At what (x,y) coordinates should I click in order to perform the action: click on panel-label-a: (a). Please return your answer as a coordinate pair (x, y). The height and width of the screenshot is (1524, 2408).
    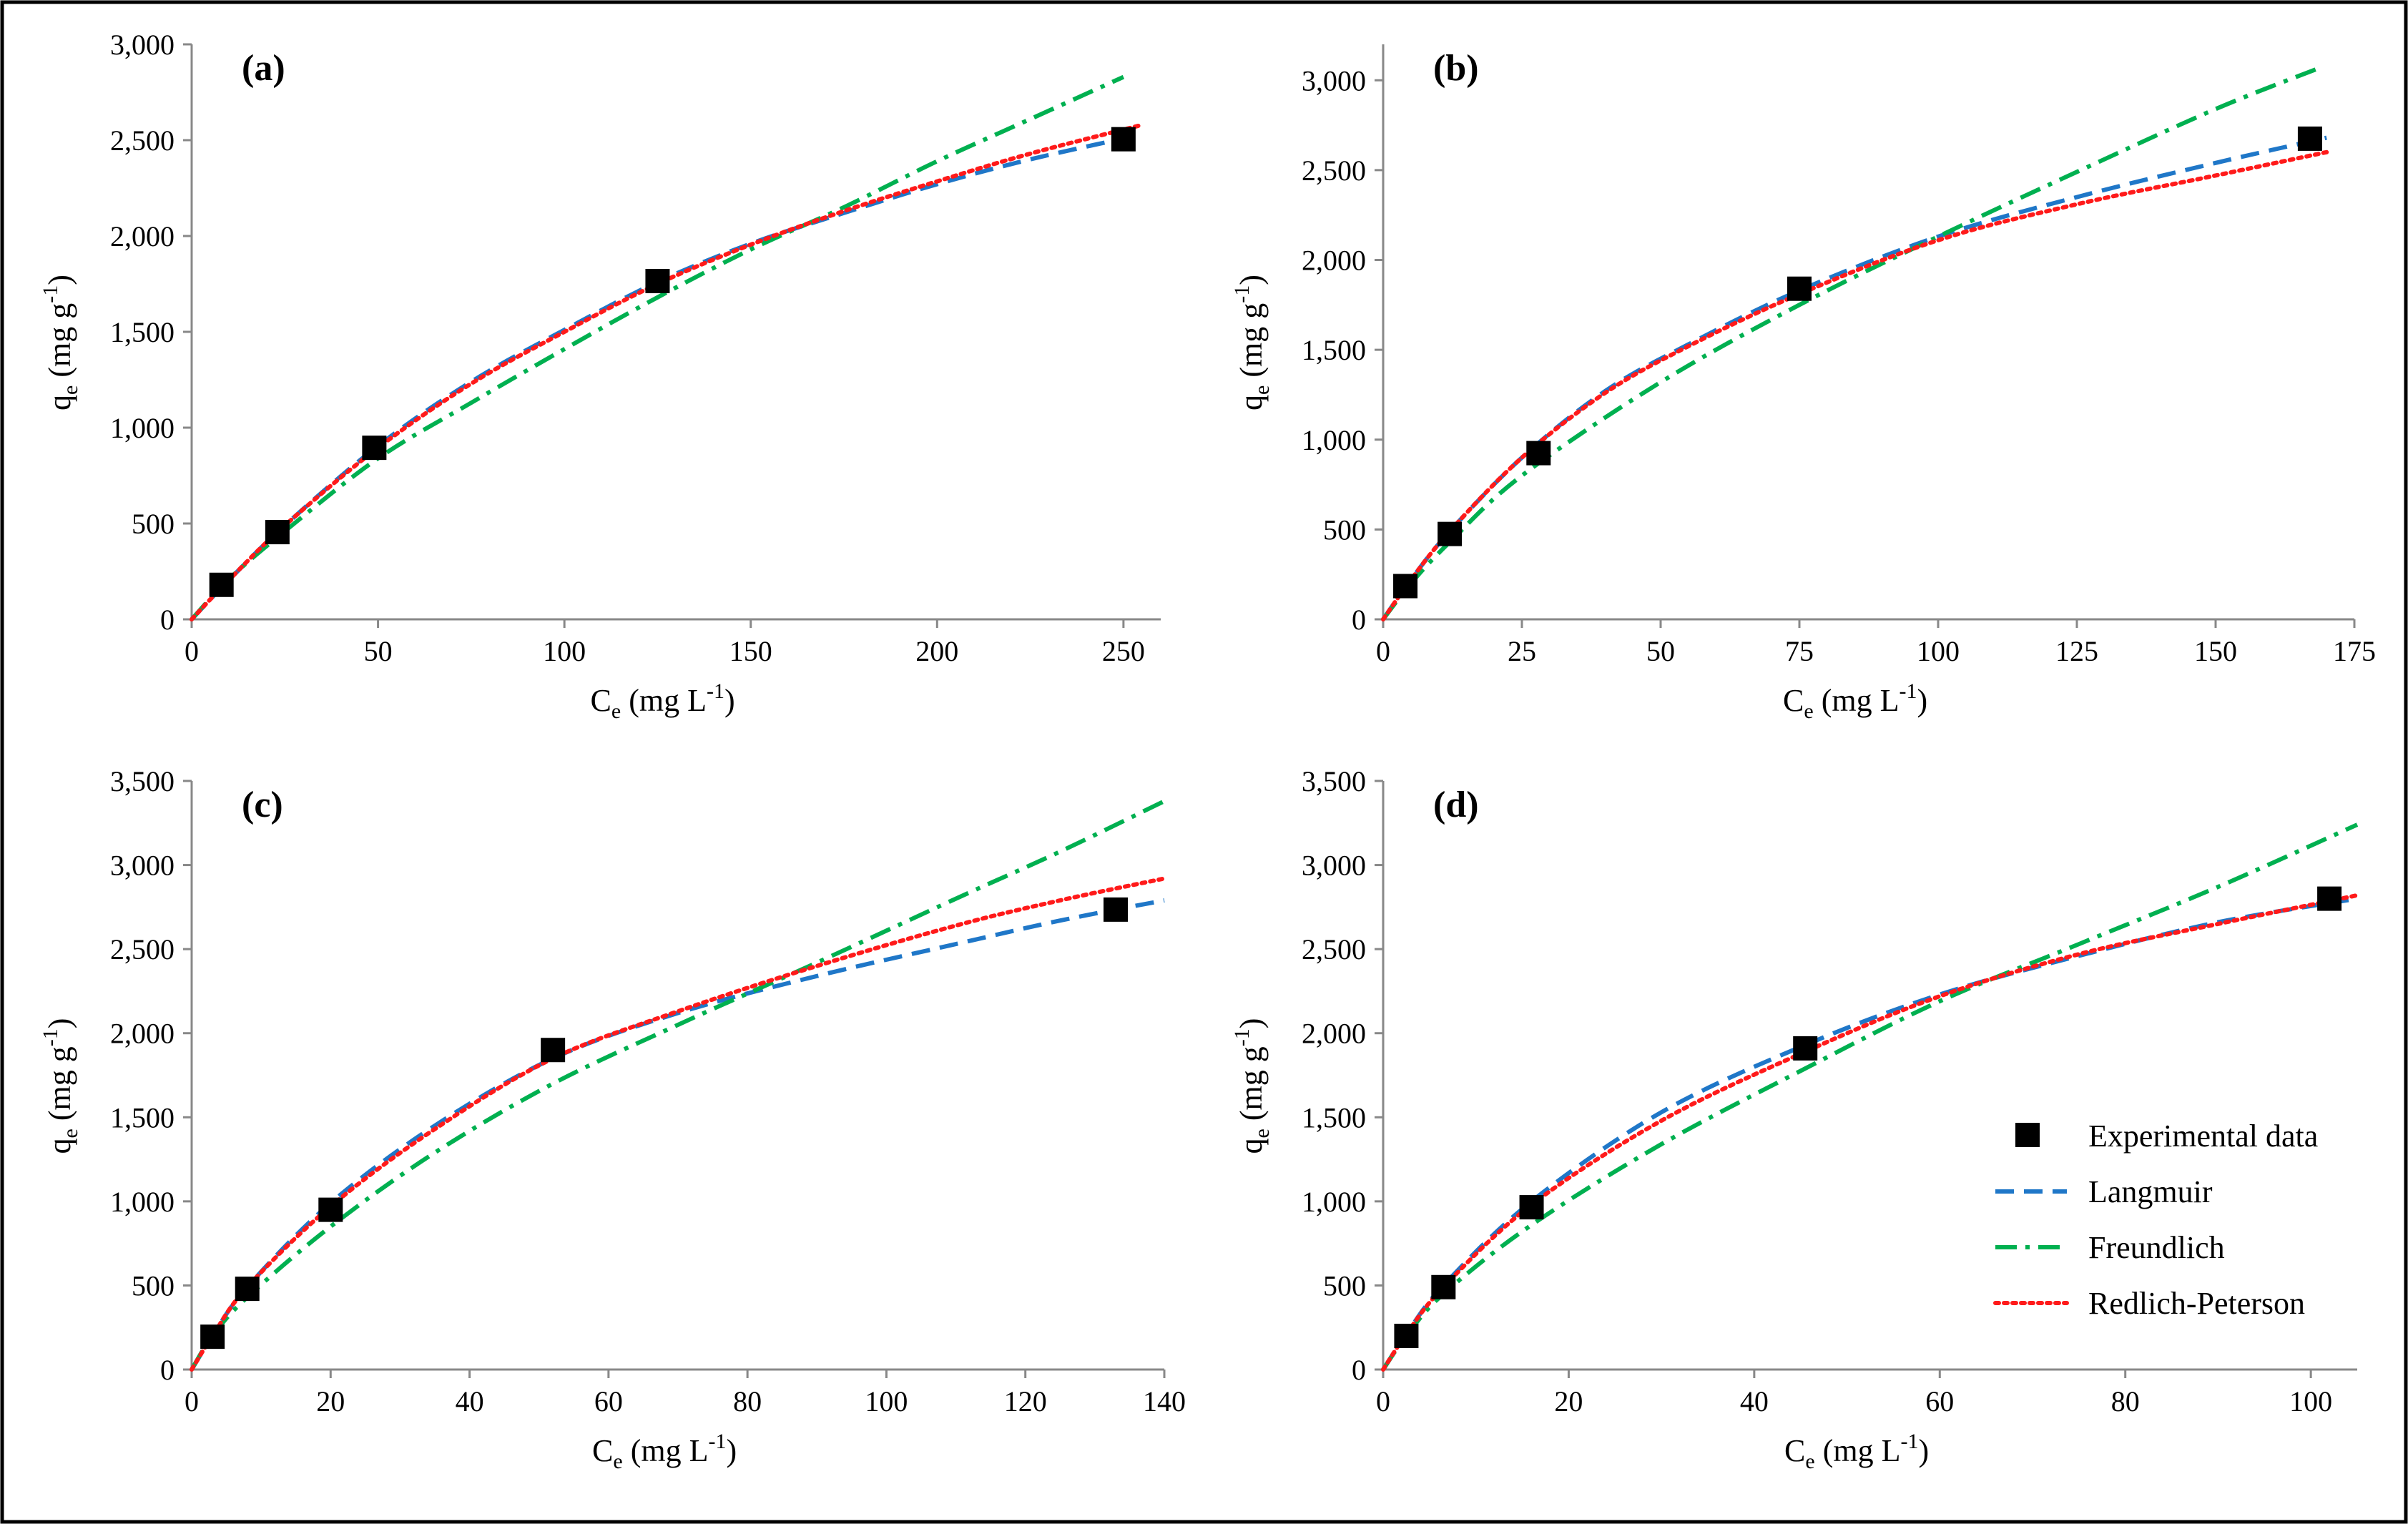
    Looking at the image, I should click on (264, 69).